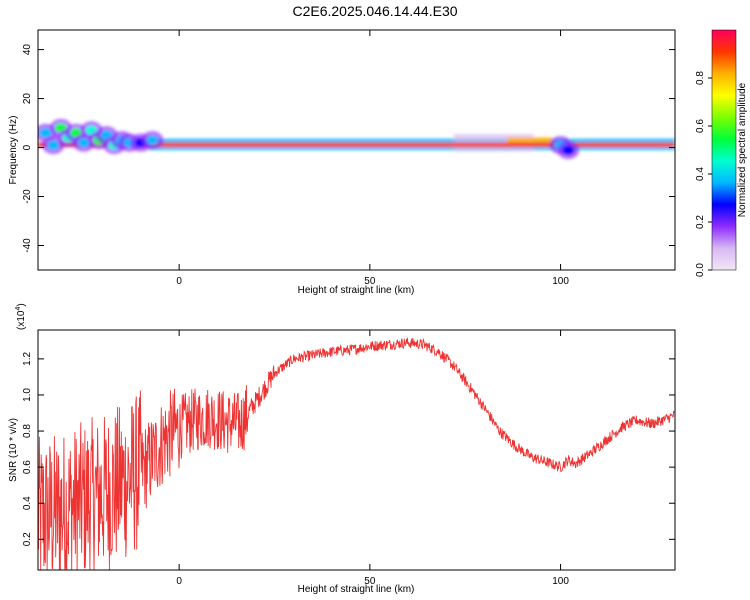 This screenshot has width=750, height=600. What do you see at coordinates (27, 245) in the screenshot?
I see `spectrogram-ytick-label-0: -40` at bounding box center [27, 245].